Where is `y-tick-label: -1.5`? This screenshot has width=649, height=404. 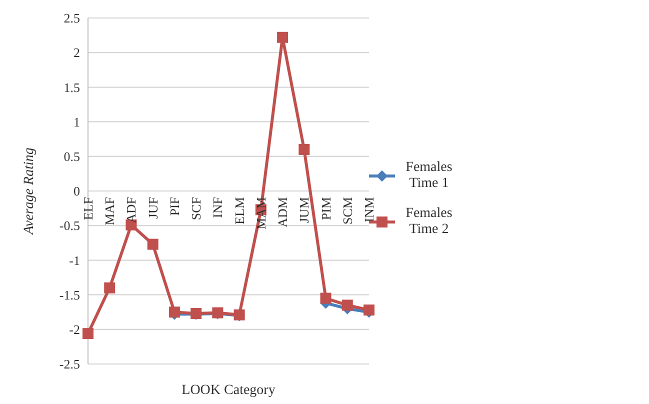
y-tick-label: -1.5 is located at coordinates (69, 294).